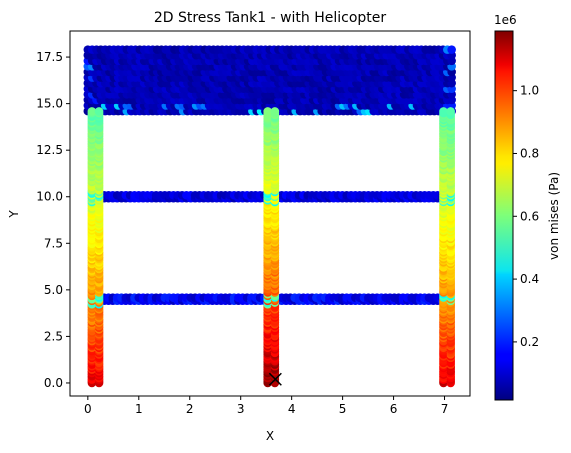  I want to click on x-tick-label: 7, so click(445, 409).